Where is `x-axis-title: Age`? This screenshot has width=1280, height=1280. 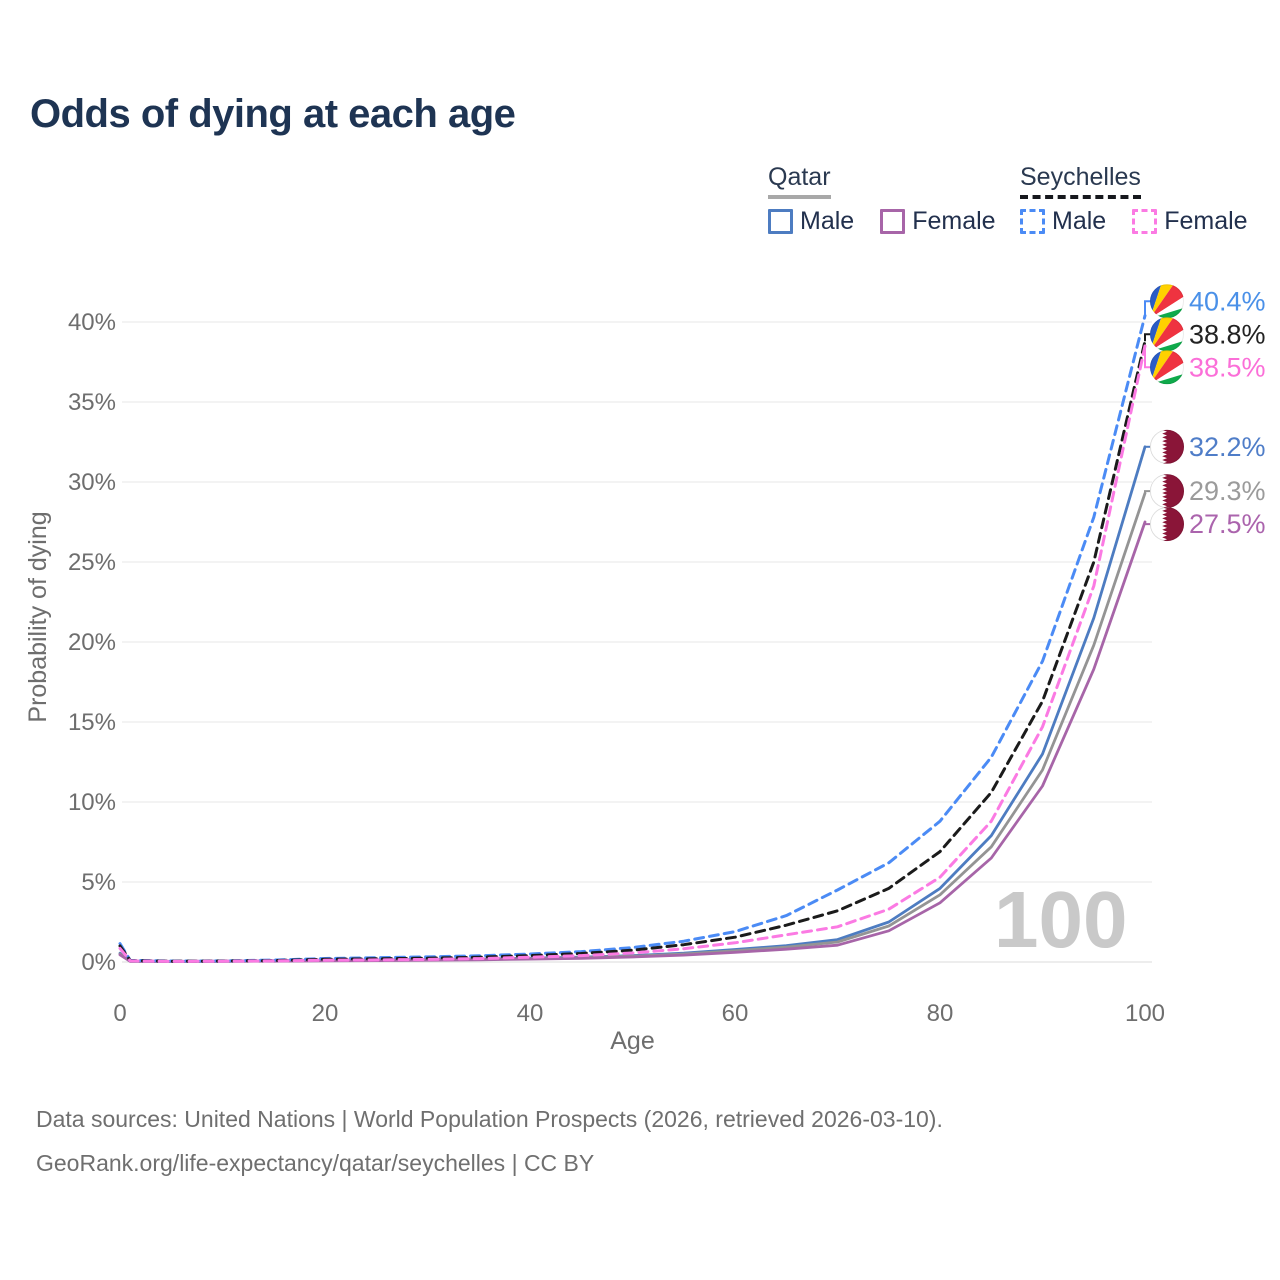 x-axis-title: Age is located at coordinates (632, 1041).